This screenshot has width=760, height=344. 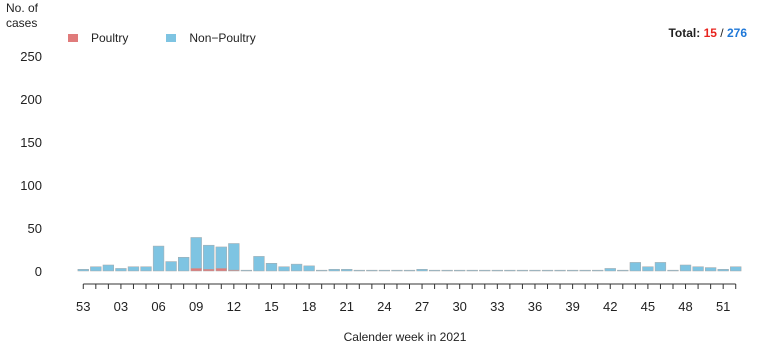 I want to click on legend: Poultry Non−Poultry, so click(x=181, y=38).